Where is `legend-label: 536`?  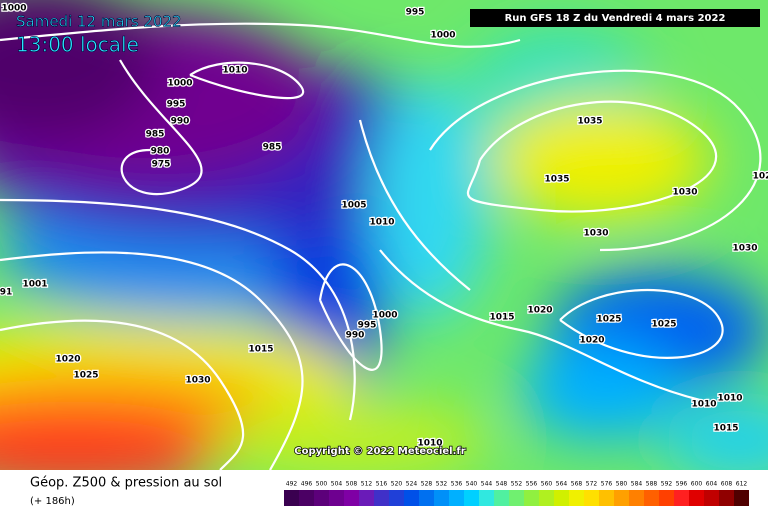
legend-label: 536 is located at coordinates (457, 484).